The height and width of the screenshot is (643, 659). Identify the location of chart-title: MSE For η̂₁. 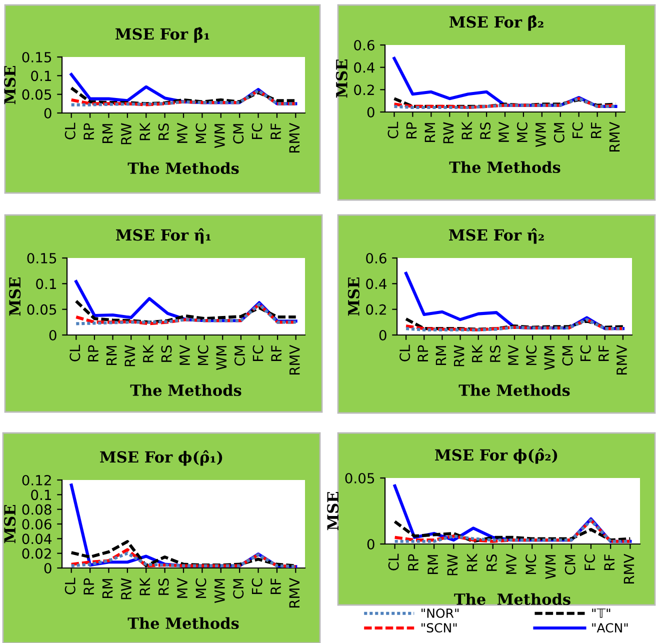
(163, 236).